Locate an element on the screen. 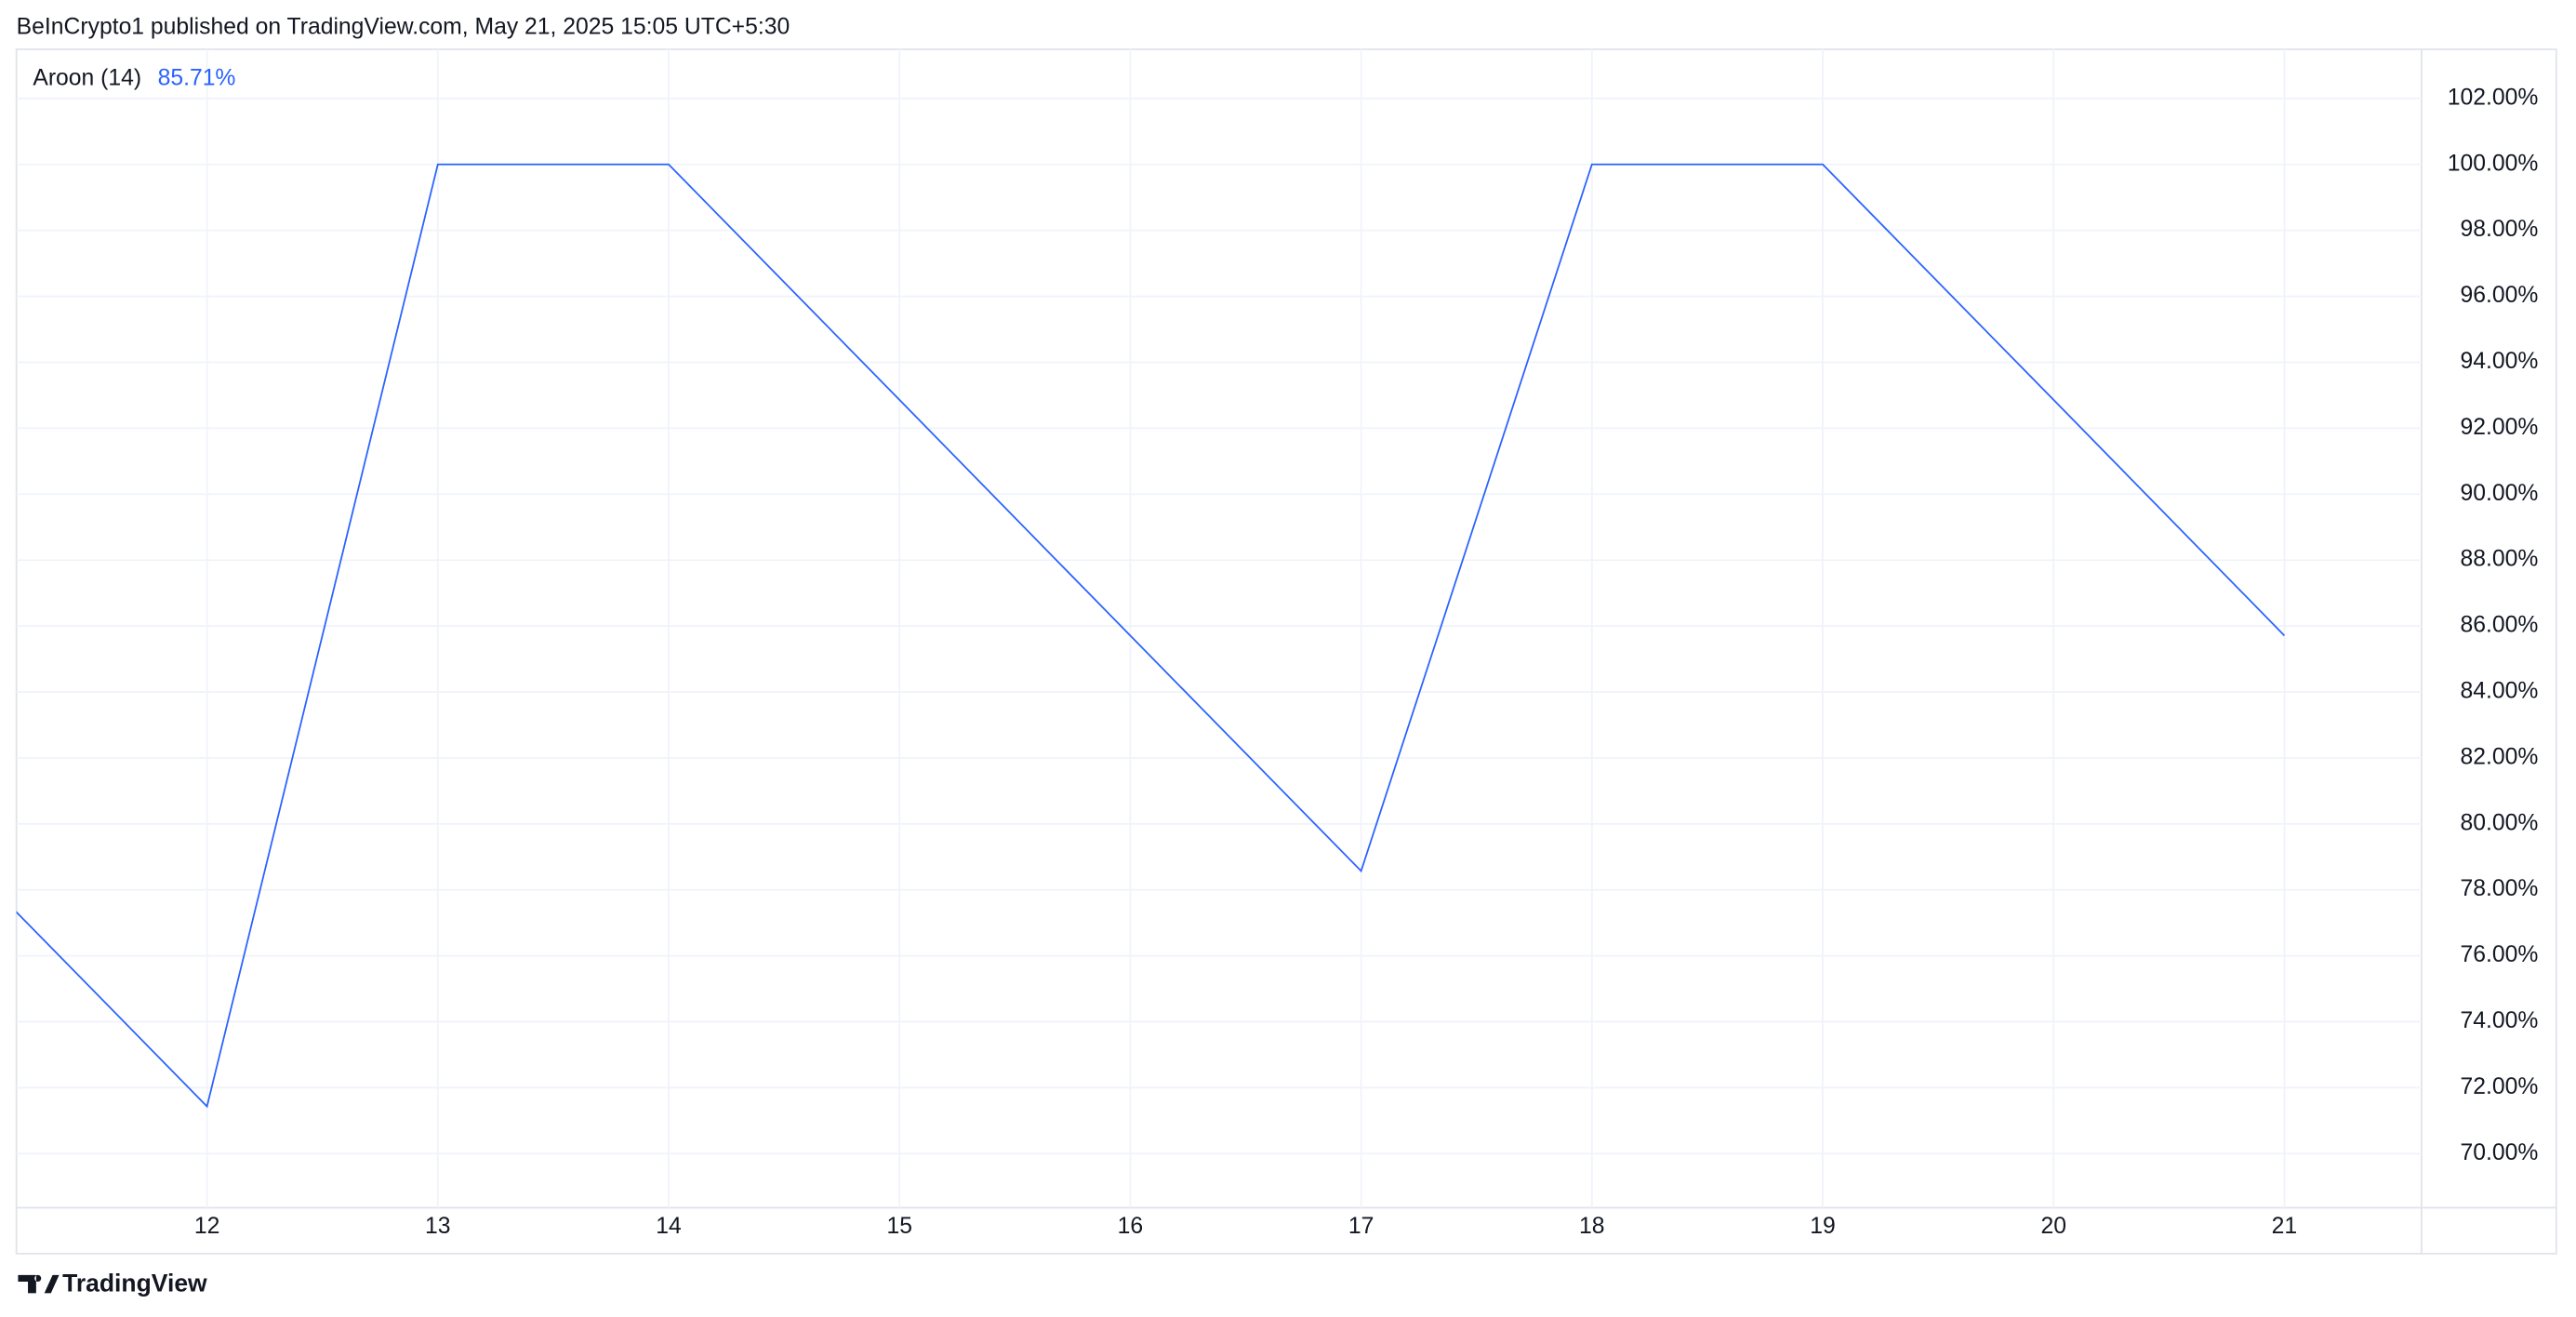 This screenshot has height=1317, width=2576. y-tick-label: 100.00% is located at coordinates (2493, 163).